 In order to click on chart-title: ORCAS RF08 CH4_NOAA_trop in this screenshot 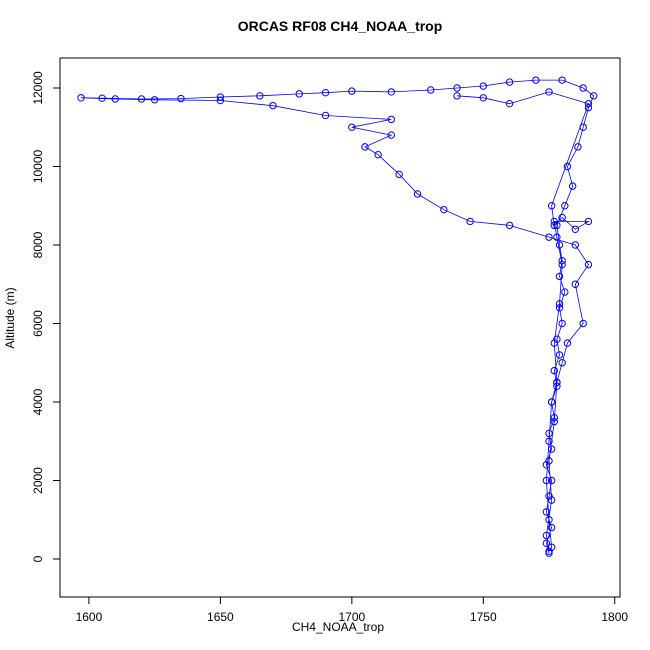, I will do `click(340, 26)`.